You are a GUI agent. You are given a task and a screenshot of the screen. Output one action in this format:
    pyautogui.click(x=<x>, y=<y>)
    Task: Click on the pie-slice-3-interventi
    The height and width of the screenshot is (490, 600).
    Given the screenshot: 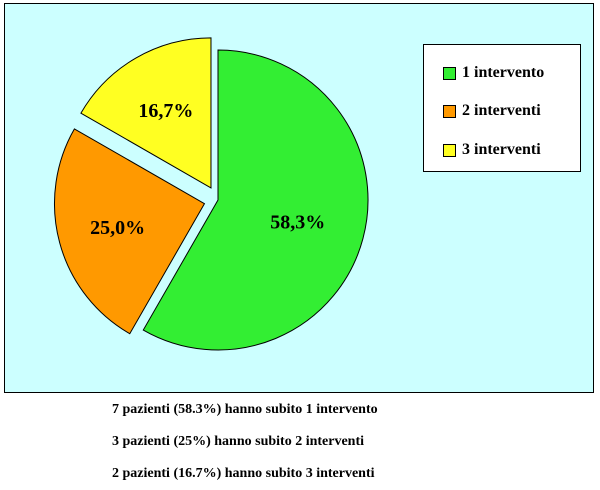 What is the action you would take?
    pyautogui.click(x=146, y=113)
    